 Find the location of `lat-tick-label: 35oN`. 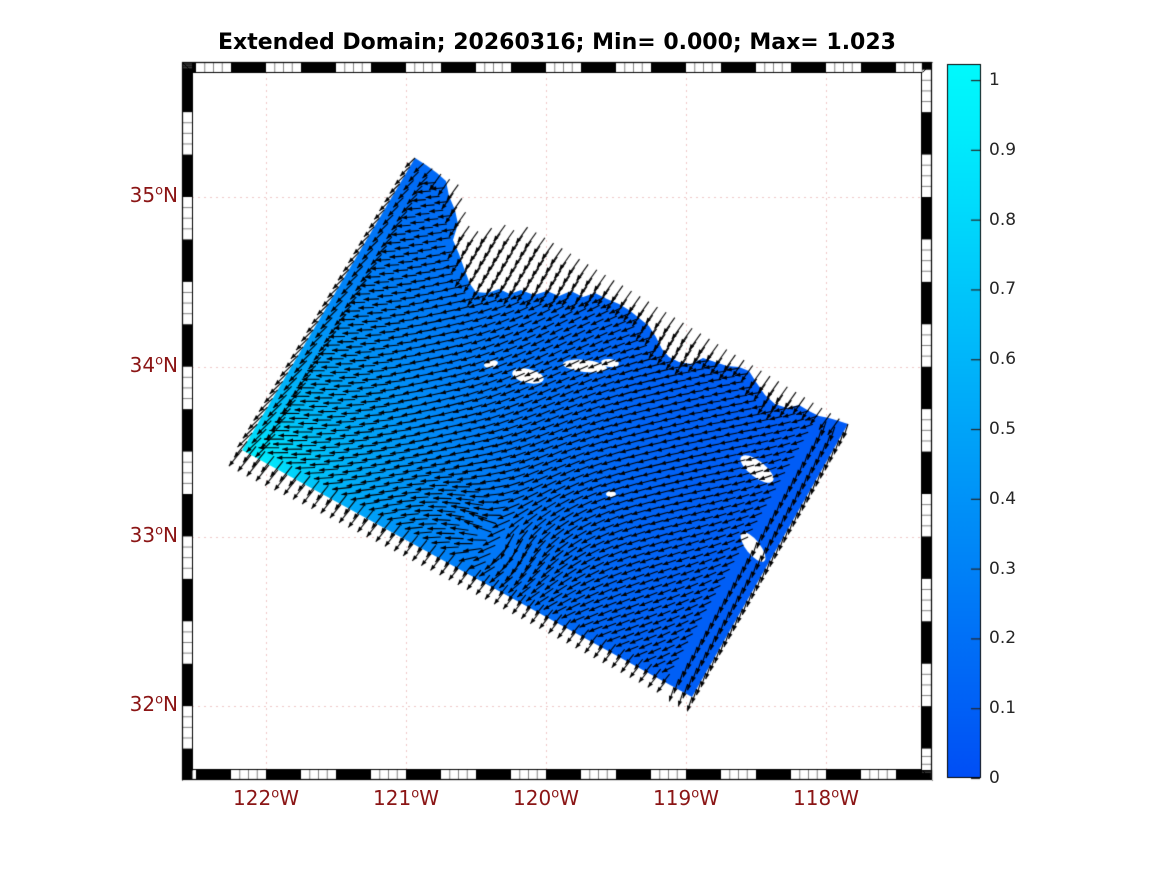

lat-tick-label: 35oN is located at coordinates (153, 195).